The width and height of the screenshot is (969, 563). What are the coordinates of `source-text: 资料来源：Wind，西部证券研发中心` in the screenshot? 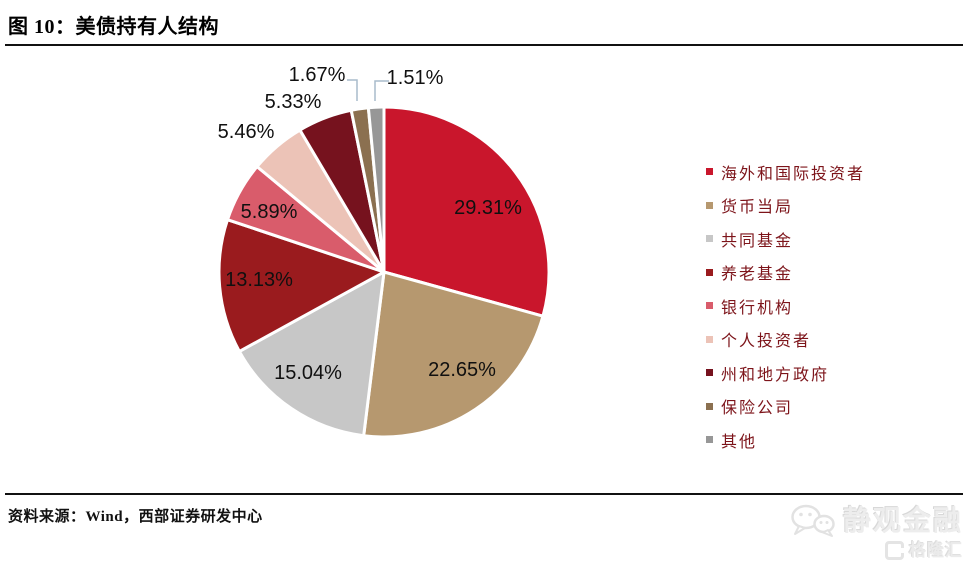 It's located at (135, 517).